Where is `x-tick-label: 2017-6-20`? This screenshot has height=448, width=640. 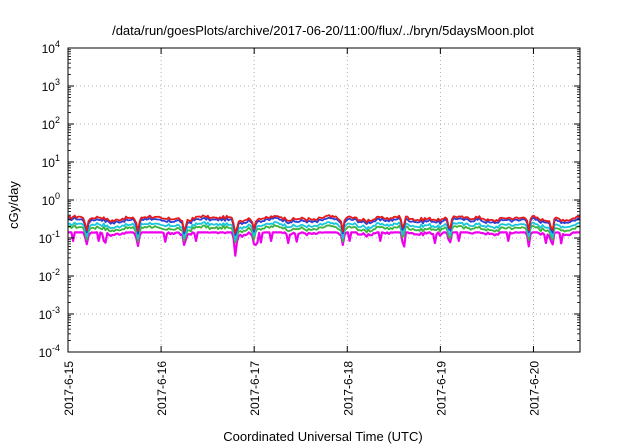 x-tick-label: 2017-6-20 is located at coordinates (534, 388).